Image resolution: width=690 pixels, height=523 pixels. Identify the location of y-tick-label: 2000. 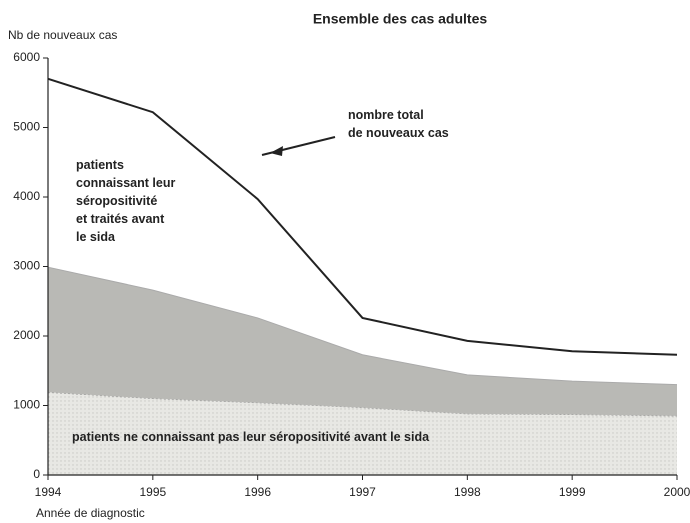
(26, 335).